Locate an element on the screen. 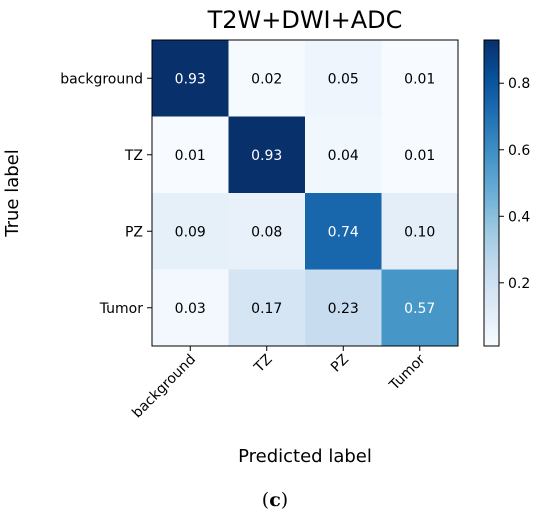  cell-value-label: 0.03 is located at coordinates (190, 309).